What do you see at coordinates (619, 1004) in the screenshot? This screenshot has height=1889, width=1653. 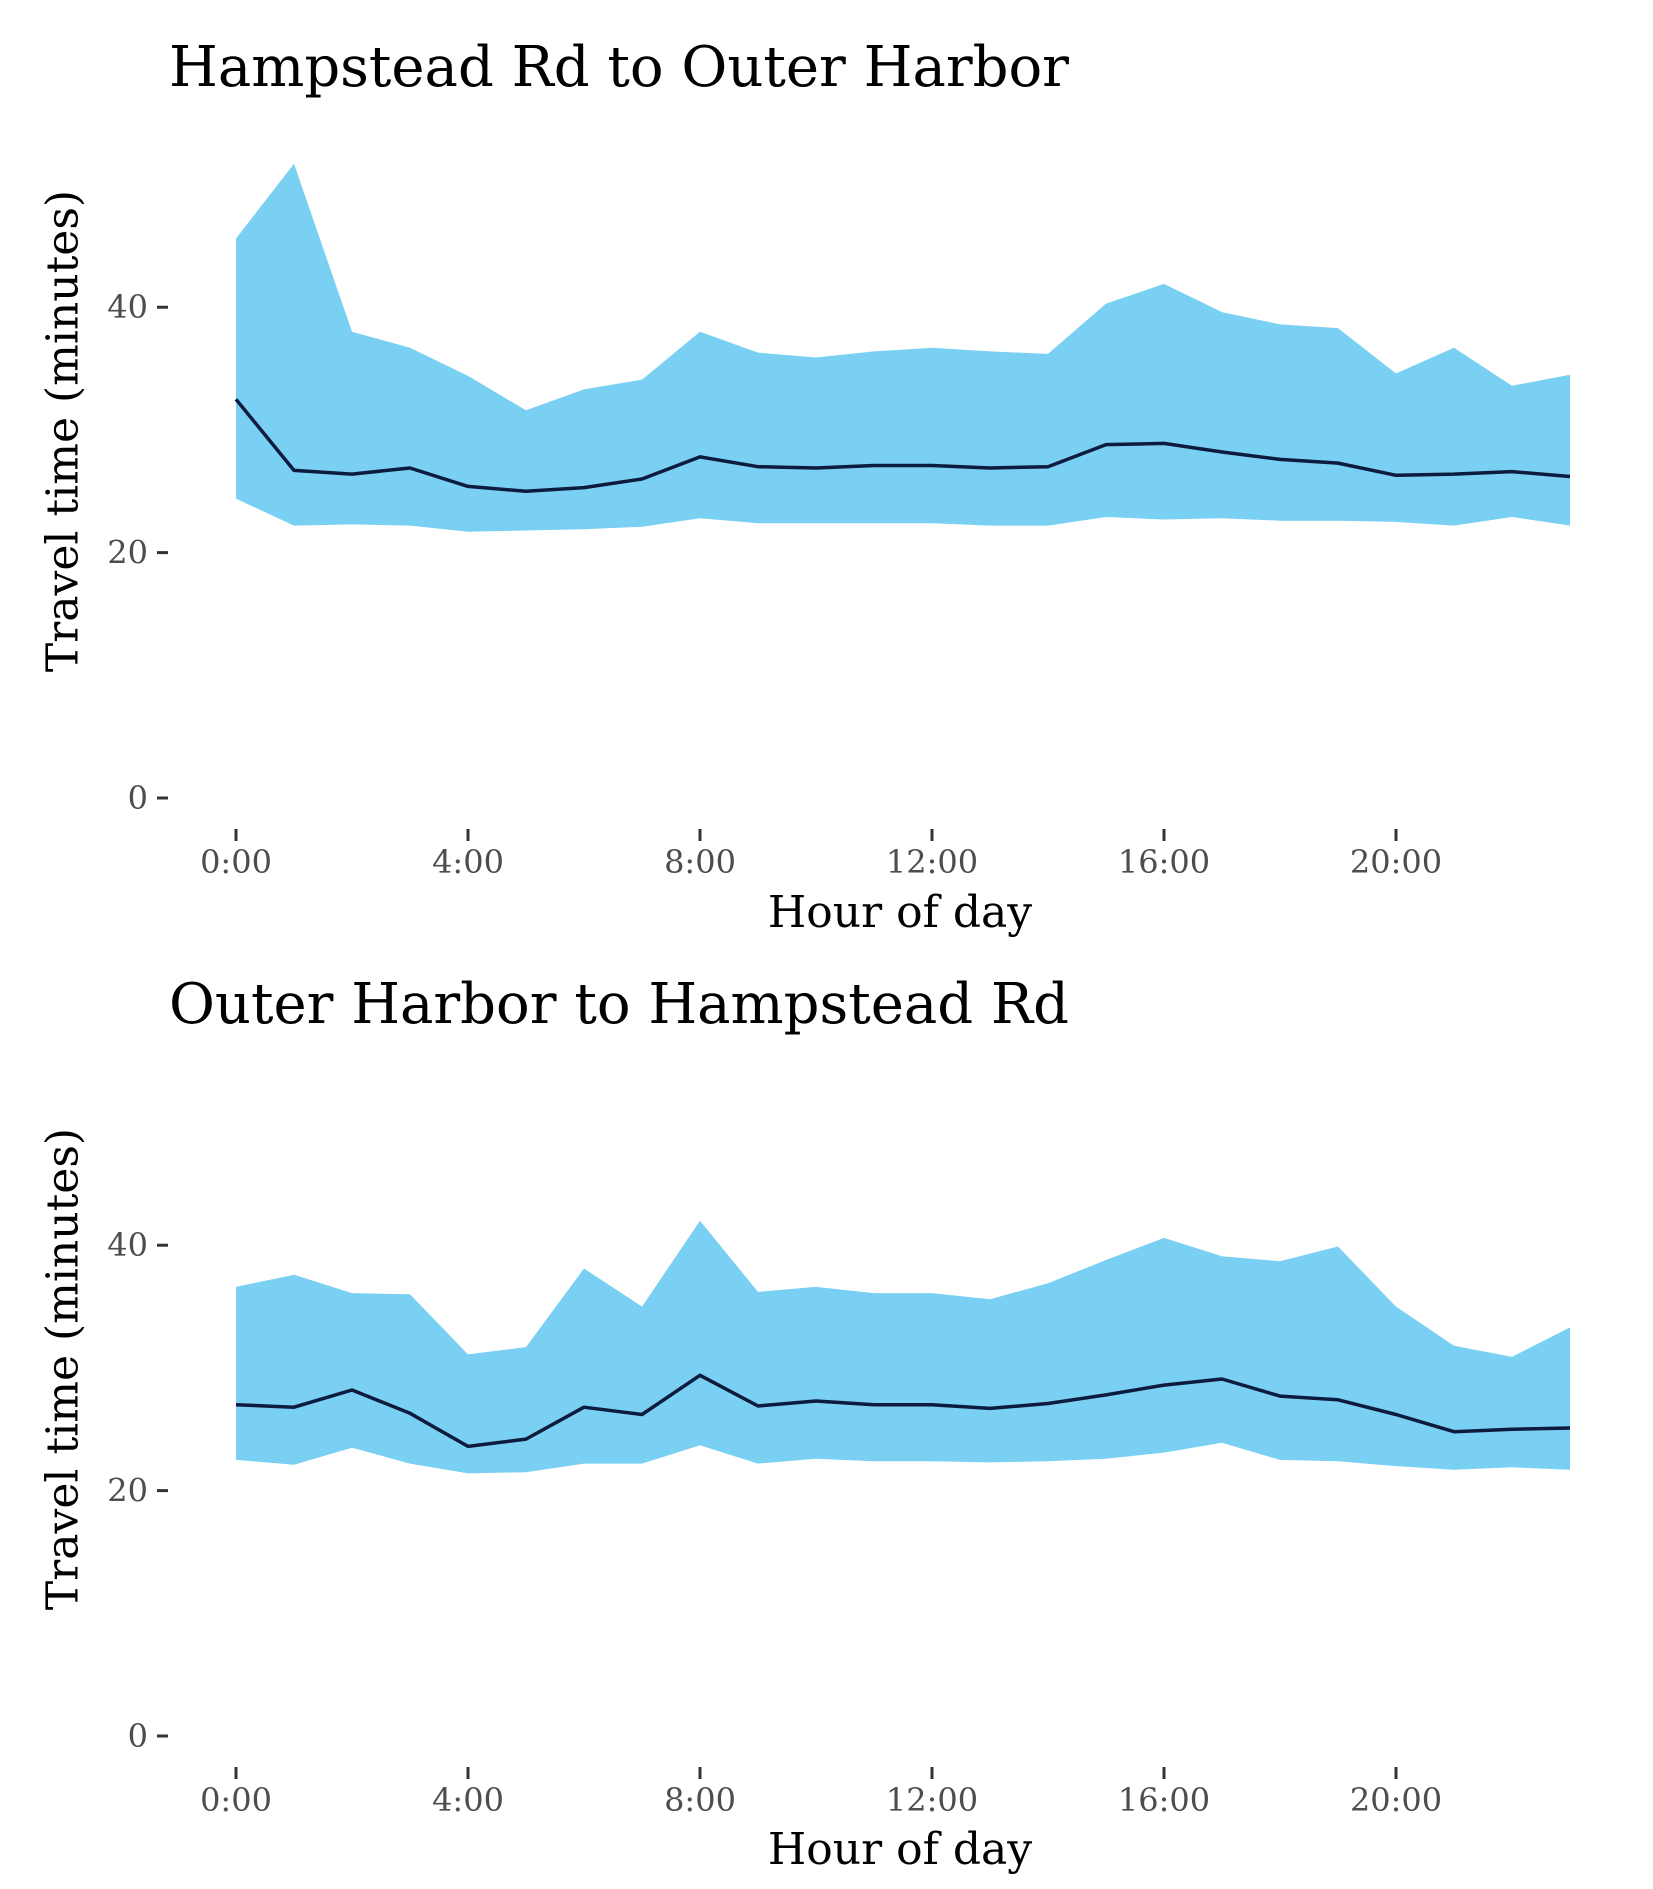 I see `chart-title: Outer Harbor to Hampstead Rd` at bounding box center [619, 1004].